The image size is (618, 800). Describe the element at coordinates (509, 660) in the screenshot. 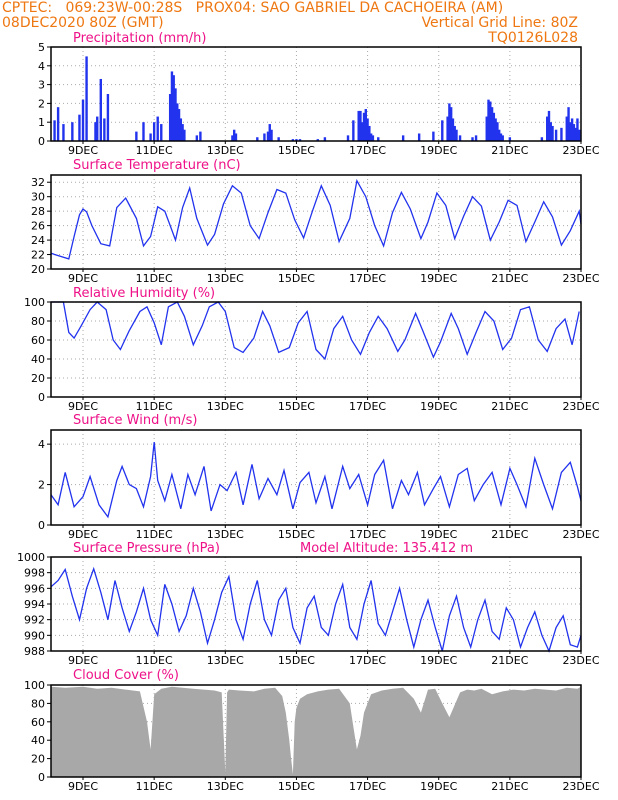

I see `panel-5-xtick-label: 21DEC` at that location.